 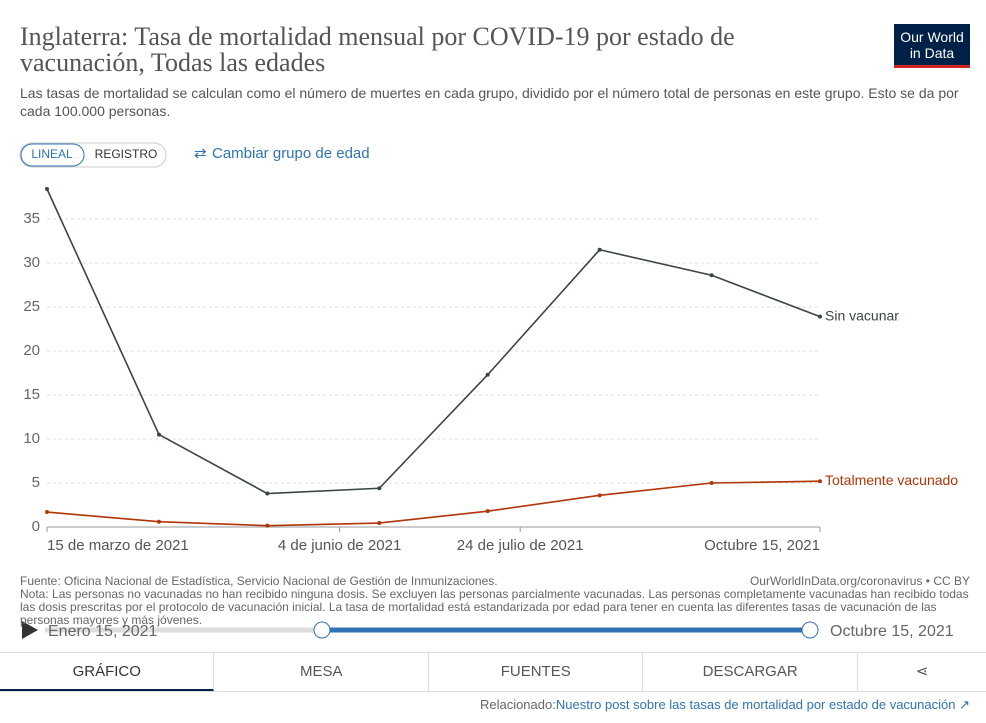 I want to click on tab: DESCARGAR, so click(x=750, y=672).